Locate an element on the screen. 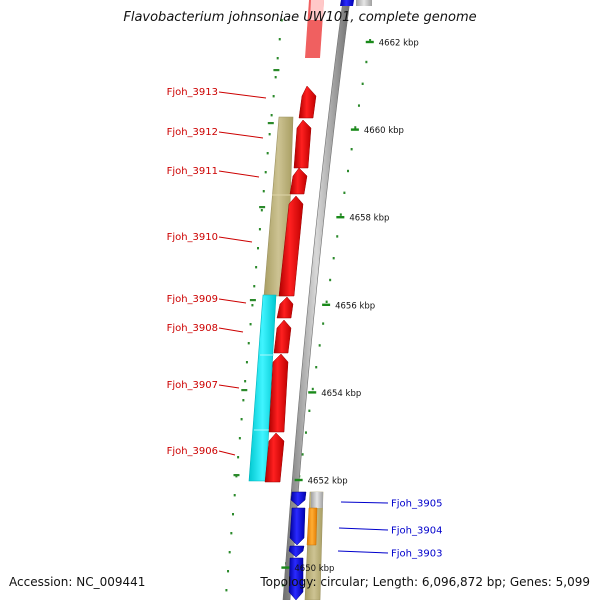  gene-arrow-blue-lower is located at coordinates (296, 578).